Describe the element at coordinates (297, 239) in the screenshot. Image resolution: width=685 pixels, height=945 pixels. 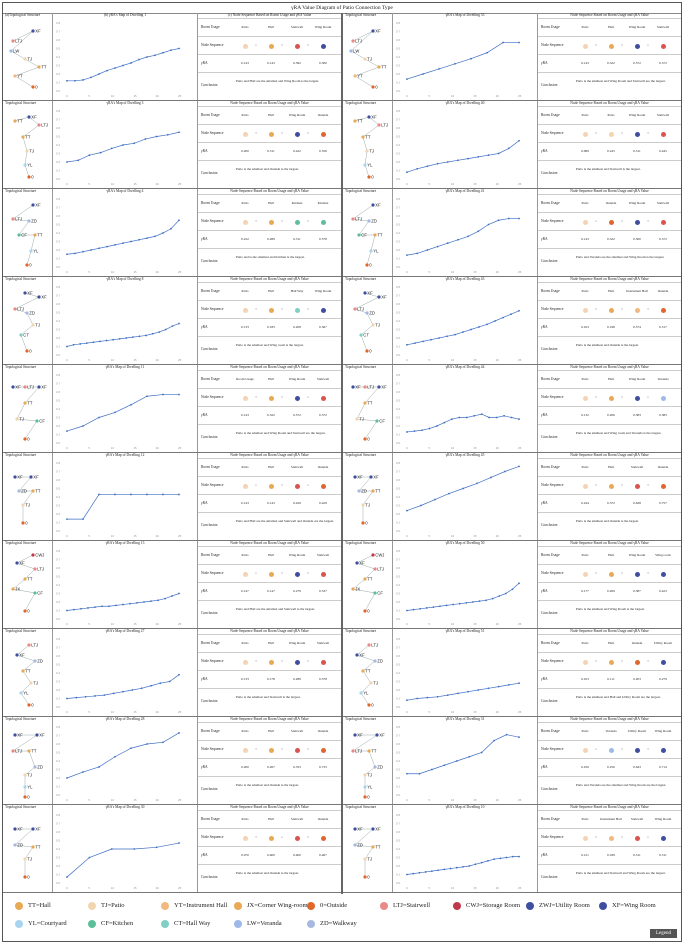
I see `gra-value: 0.311` at that location.